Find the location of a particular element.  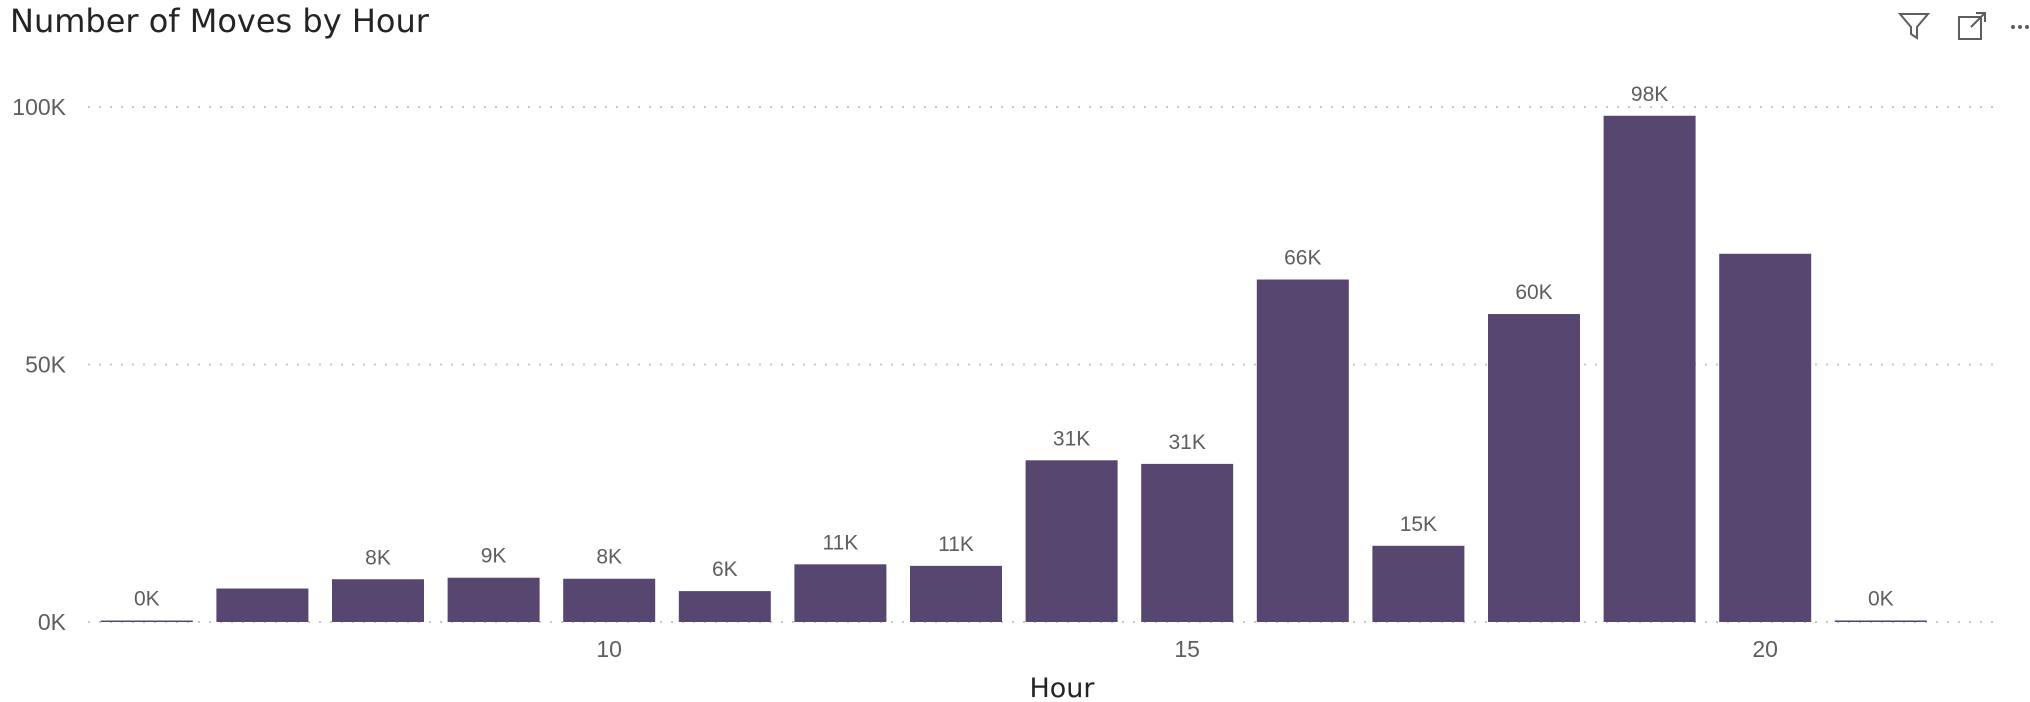

x-tick-label: 10 is located at coordinates (609, 649).